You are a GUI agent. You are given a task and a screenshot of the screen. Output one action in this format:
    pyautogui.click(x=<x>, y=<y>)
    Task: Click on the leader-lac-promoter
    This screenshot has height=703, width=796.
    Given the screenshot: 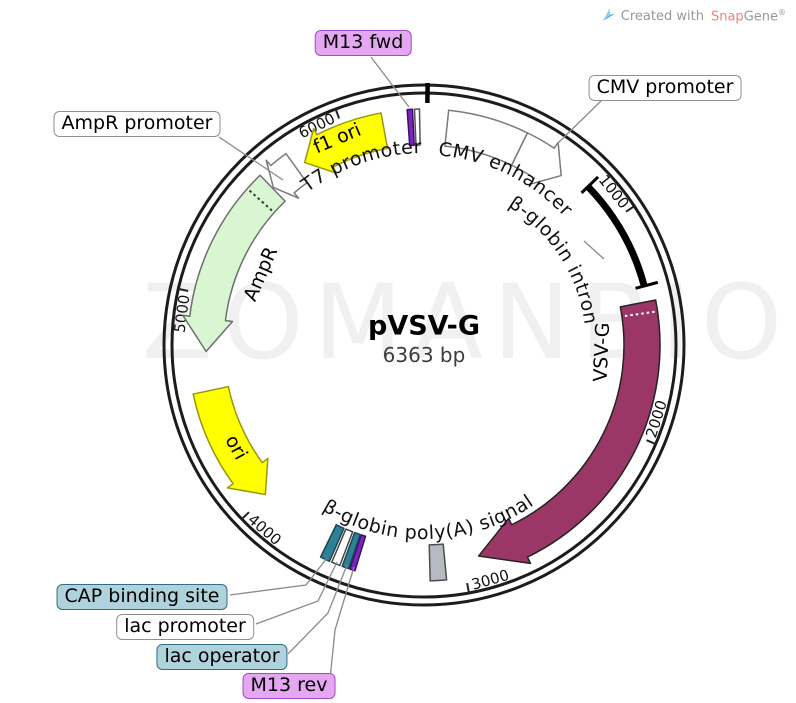 What is the action you would take?
    pyautogui.click(x=296, y=593)
    